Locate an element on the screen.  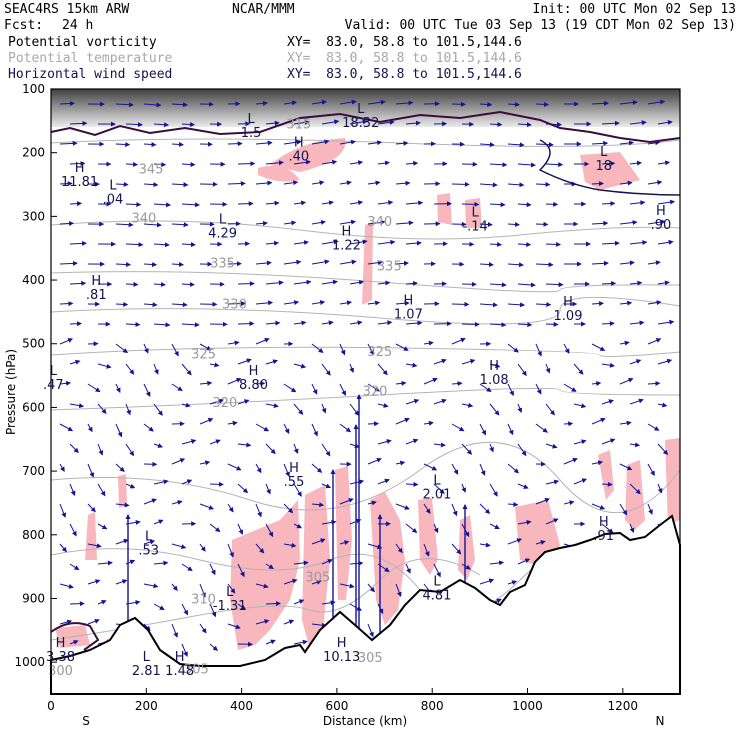
legend-wind-name: Horizontal wind speed is located at coordinates (90, 74).